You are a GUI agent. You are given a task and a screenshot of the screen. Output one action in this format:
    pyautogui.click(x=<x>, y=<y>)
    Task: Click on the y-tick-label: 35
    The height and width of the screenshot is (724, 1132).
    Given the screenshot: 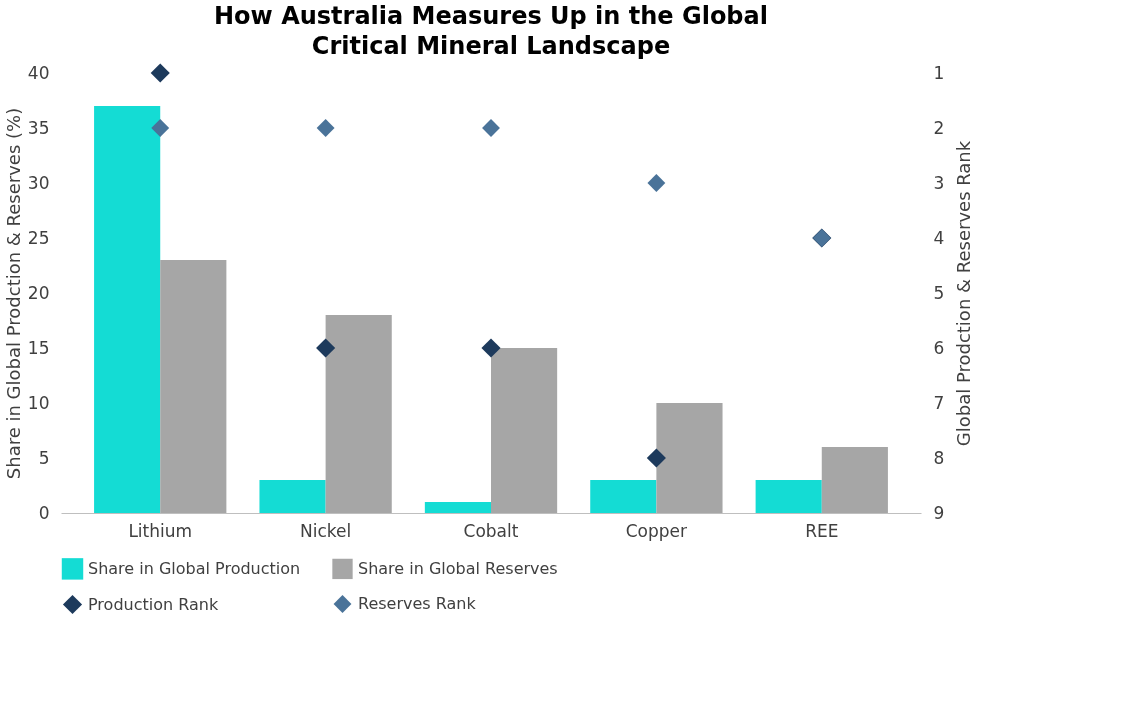 What is the action you would take?
    pyautogui.click(x=38, y=127)
    